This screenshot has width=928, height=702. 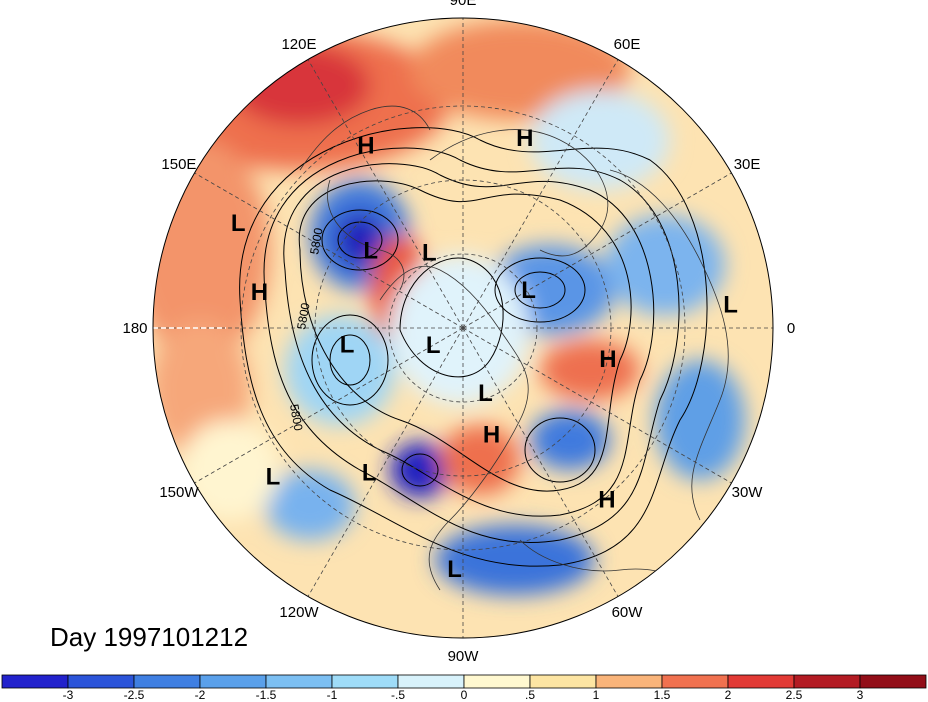 I want to click on colorbar: -3 -2.5 -2 -1.5 -1 -.5 0 .5 1 1.5 2 2.5 3, so click(x=464, y=688).